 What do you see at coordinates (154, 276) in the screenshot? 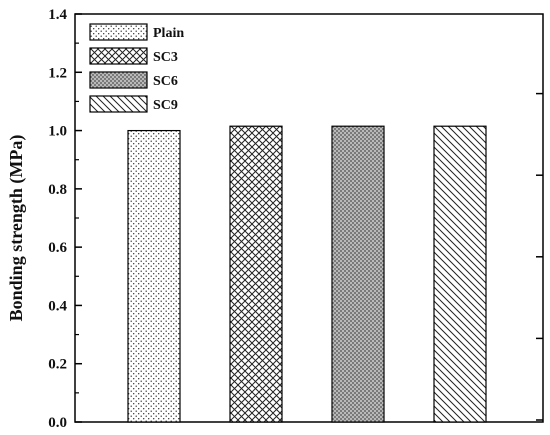
I see `bar-plain` at bounding box center [154, 276].